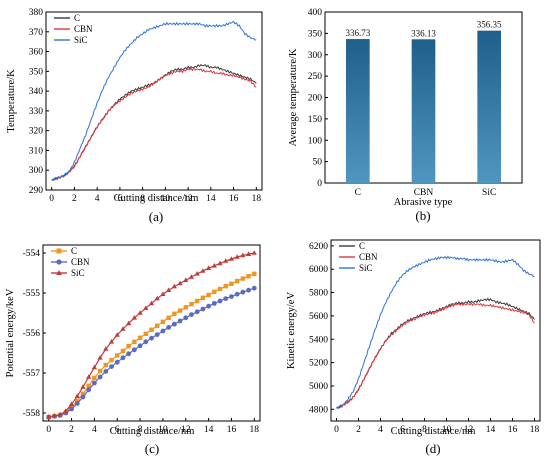  Describe the element at coordinates (255, 430) in the screenshot. I see `x-tick-label: 18` at that location.